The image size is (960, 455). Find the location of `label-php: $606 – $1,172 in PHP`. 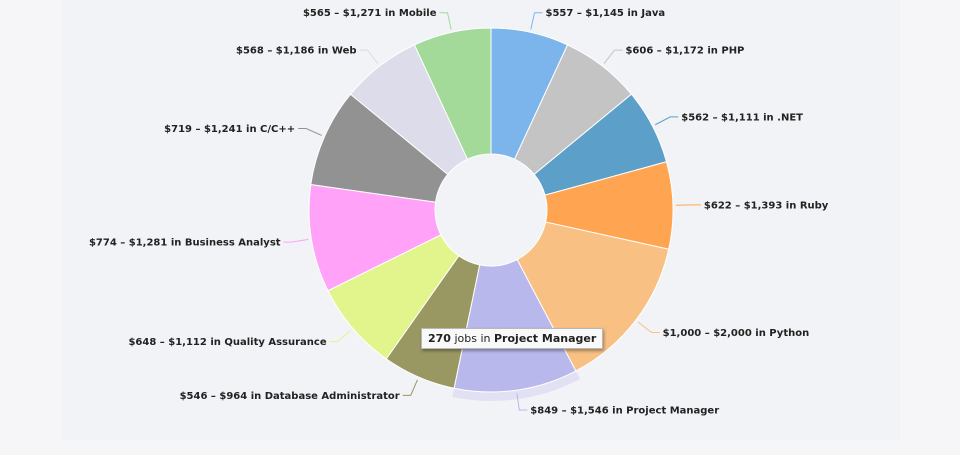

label-php: $606 – $1,172 in PHP is located at coordinates (684, 51).